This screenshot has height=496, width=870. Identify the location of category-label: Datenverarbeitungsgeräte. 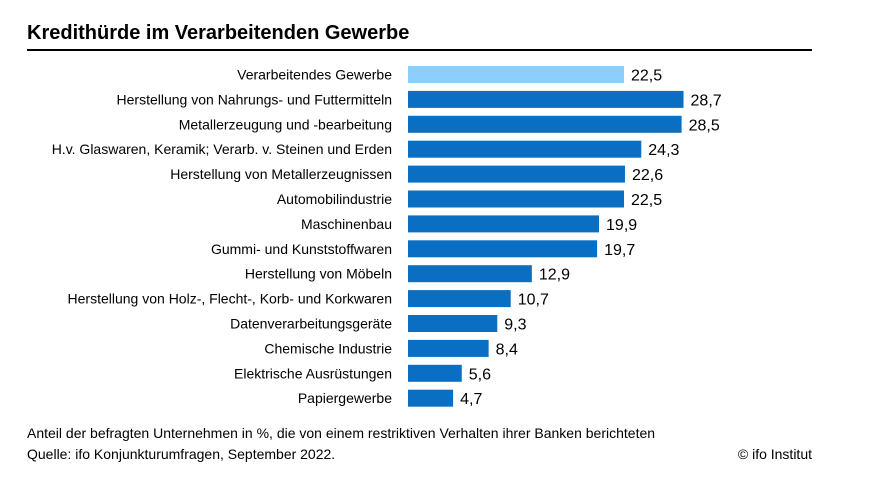
(311, 324).